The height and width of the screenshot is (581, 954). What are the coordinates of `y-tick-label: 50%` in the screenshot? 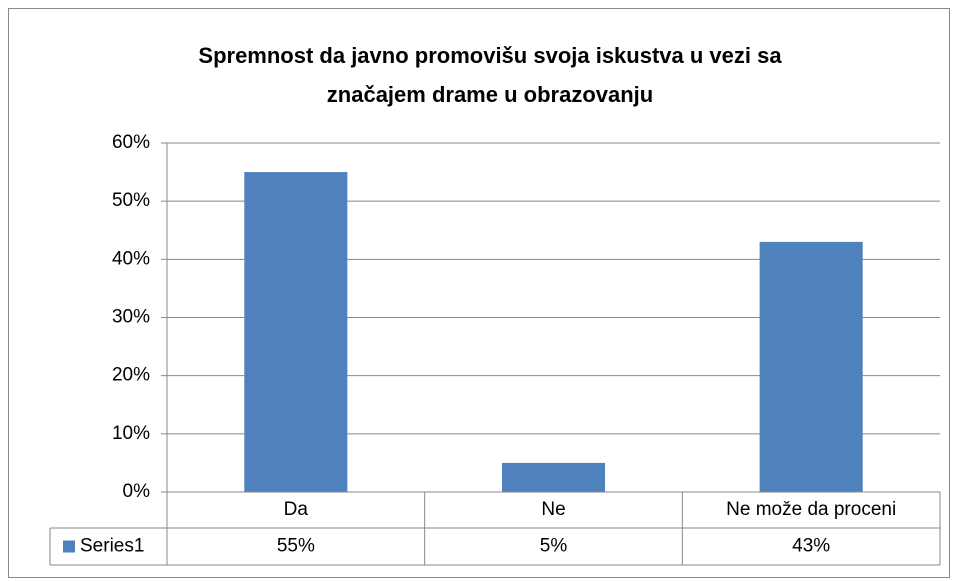 It's located at (131, 200).